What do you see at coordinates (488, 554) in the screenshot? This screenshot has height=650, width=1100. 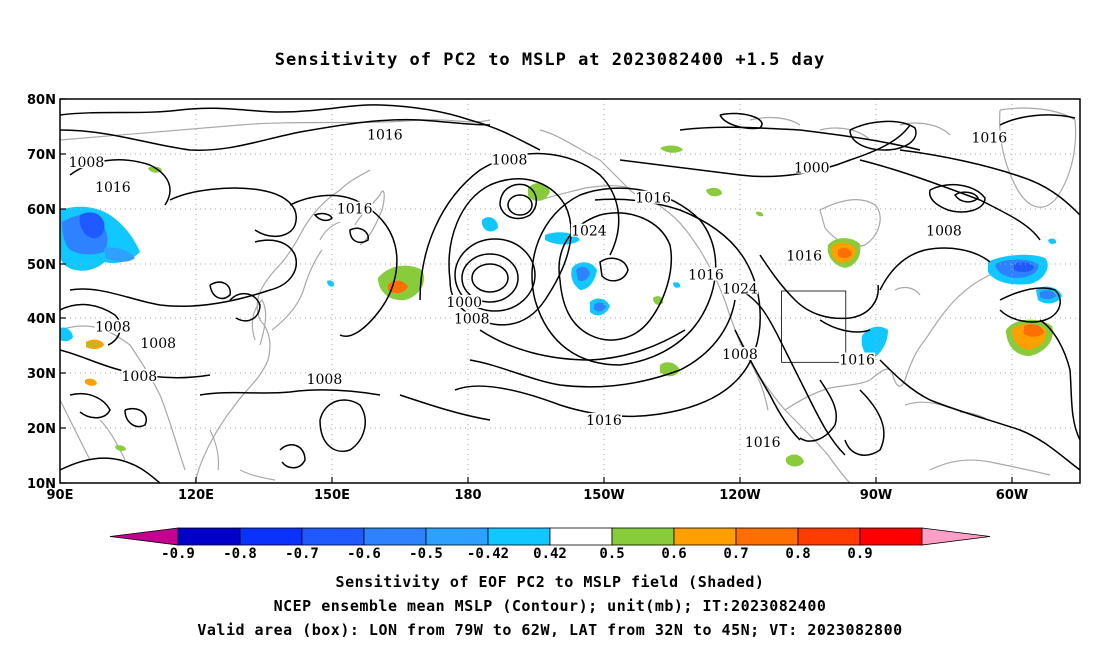 I see `colorbar-label: -0.42` at bounding box center [488, 554].